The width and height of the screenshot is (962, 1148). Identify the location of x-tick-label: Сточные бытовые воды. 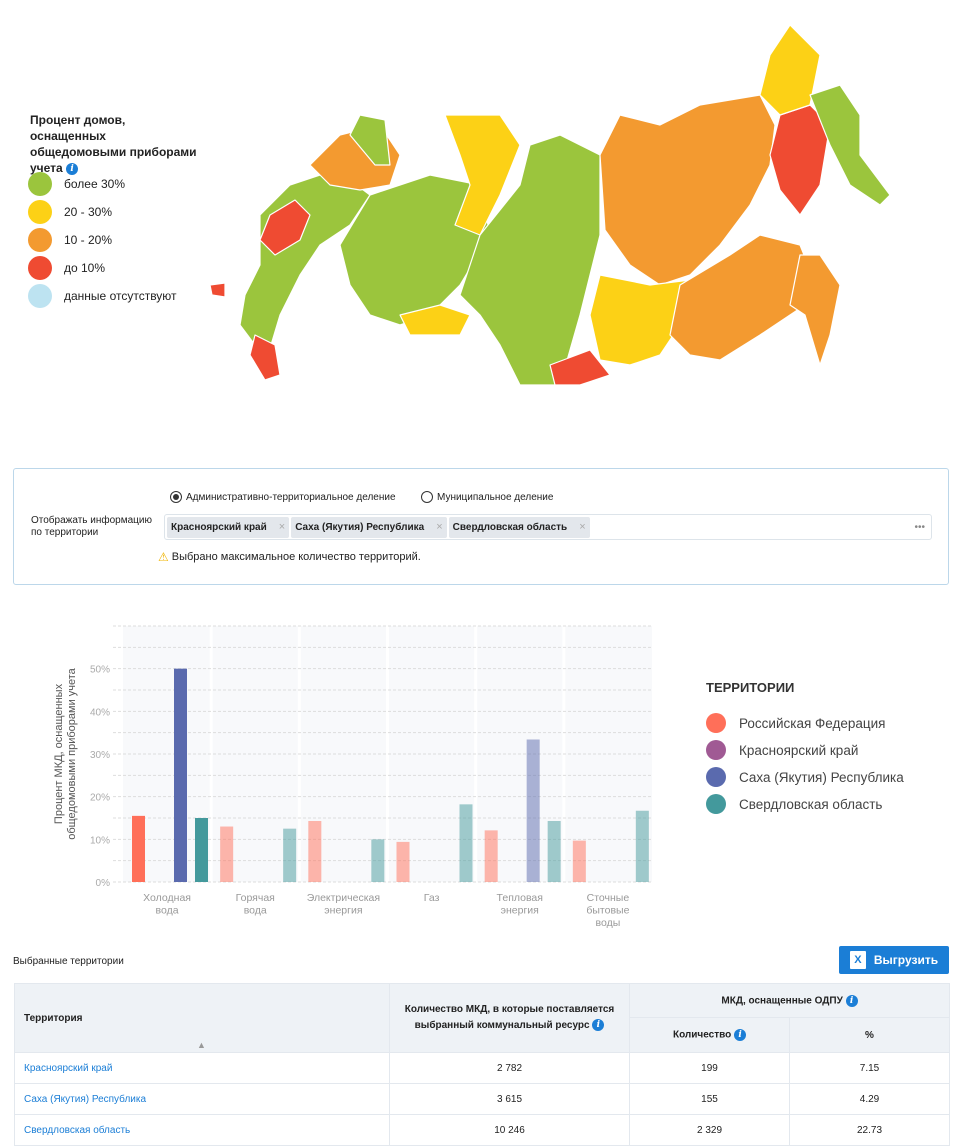
(607, 910).